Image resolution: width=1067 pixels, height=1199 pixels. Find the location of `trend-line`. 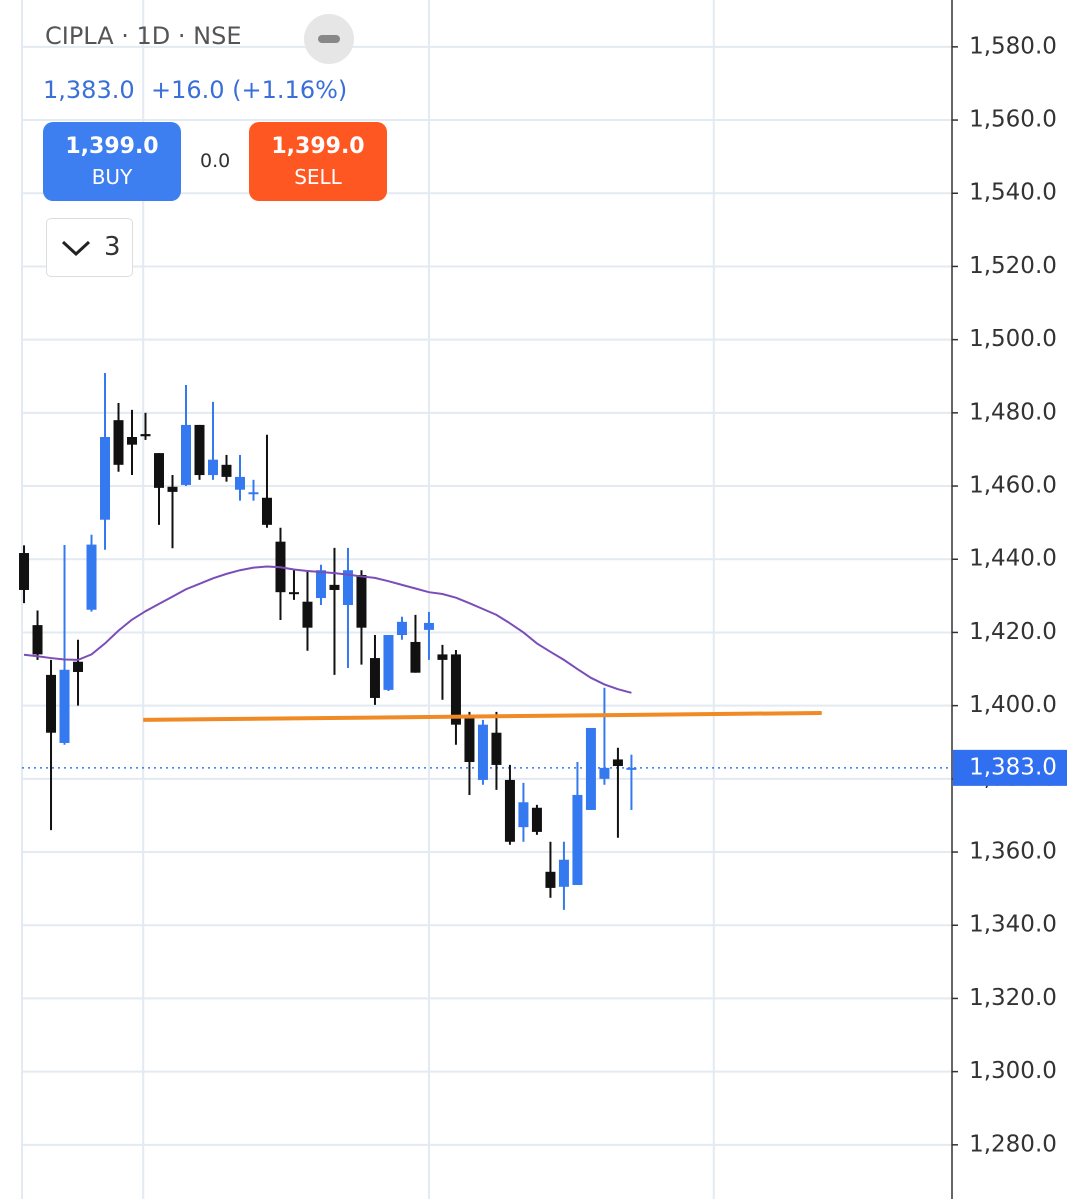

trend-line is located at coordinates (482, 716).